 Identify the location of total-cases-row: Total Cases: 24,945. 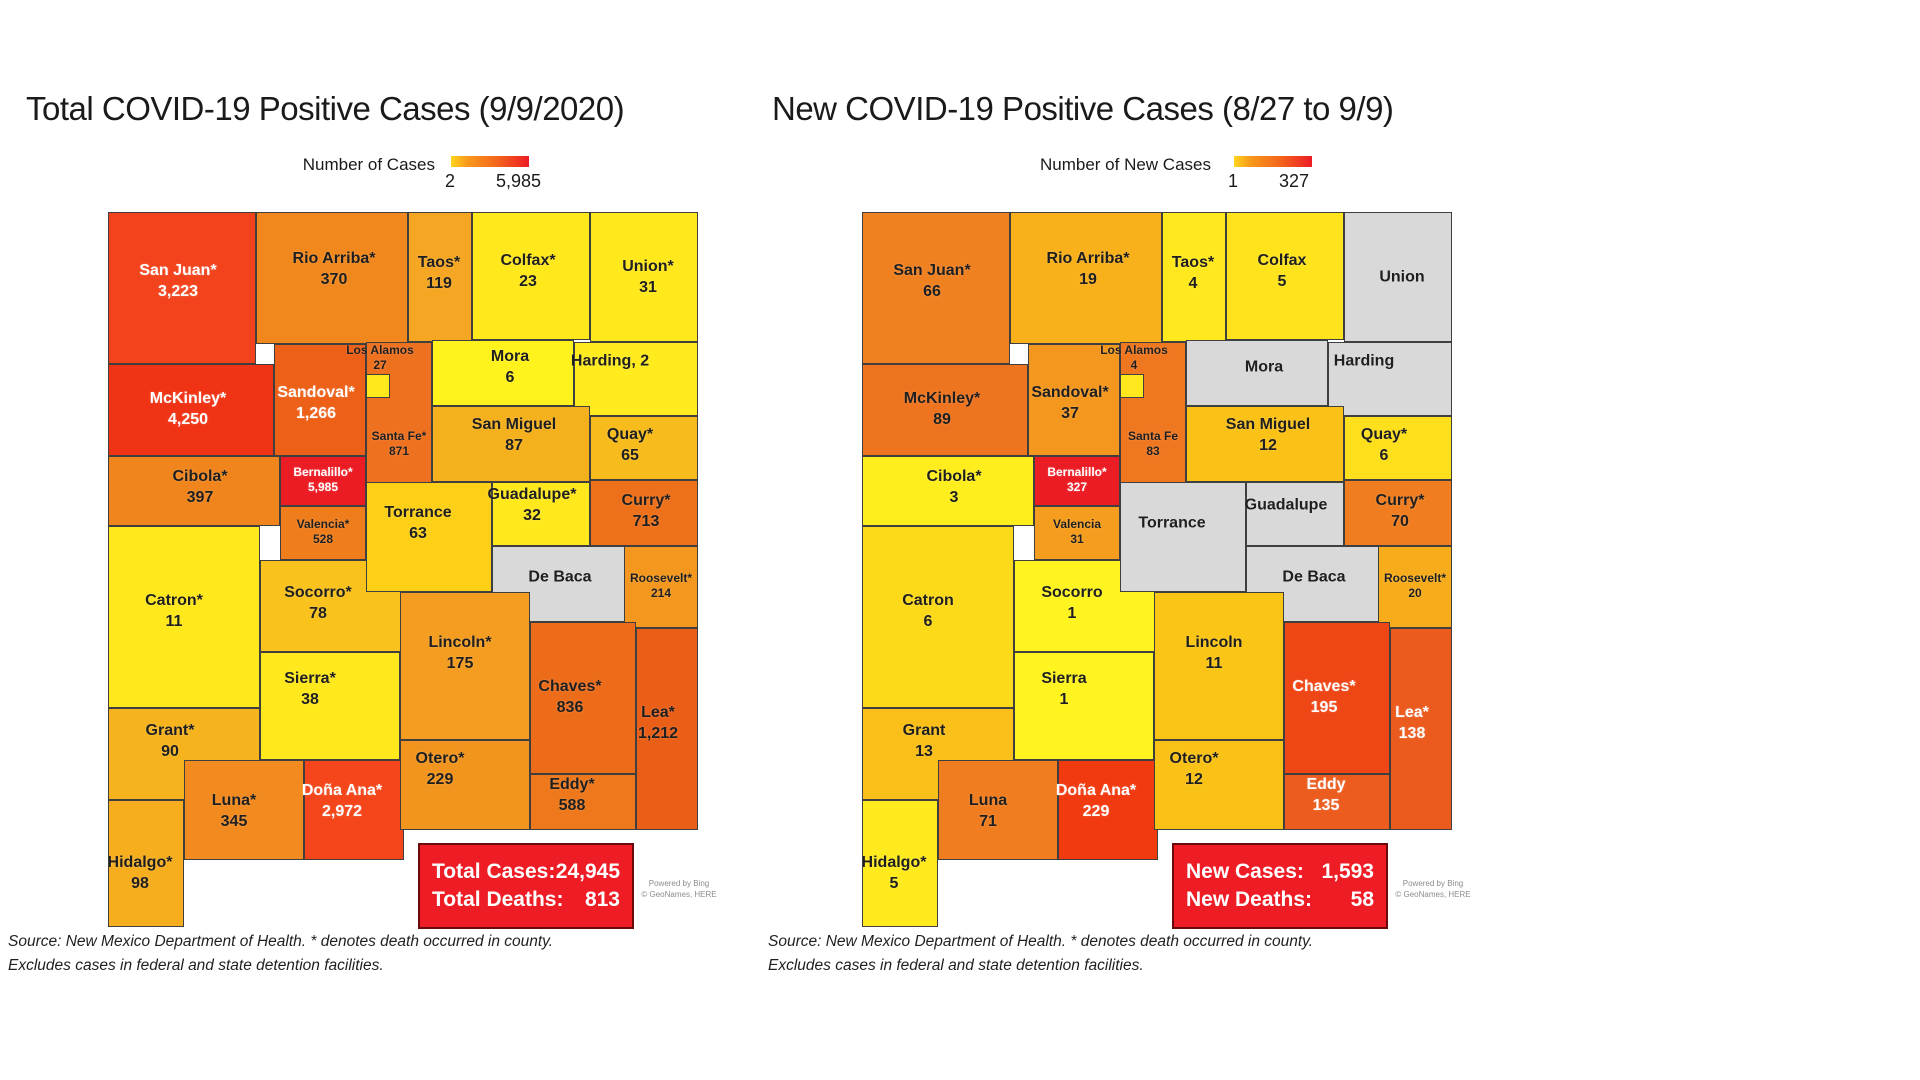
(526, 872).